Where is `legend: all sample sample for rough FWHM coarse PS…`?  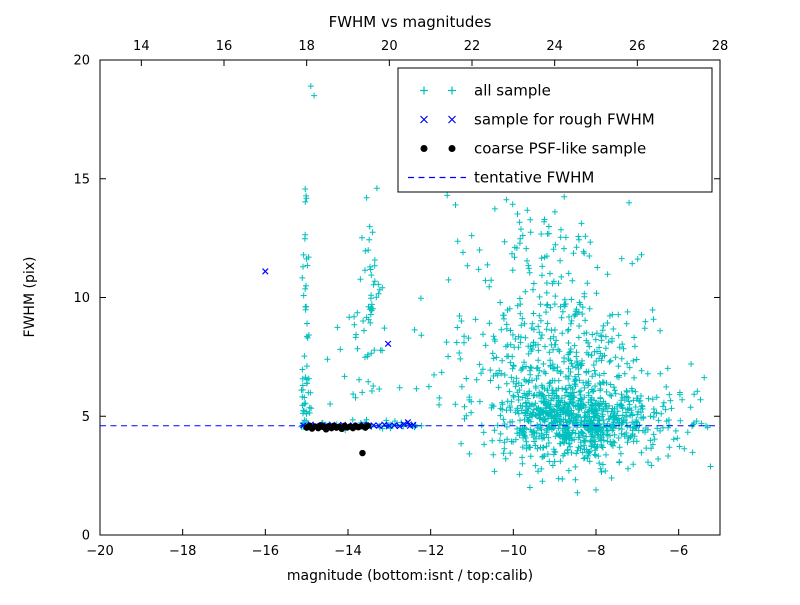 legend: all sample sample for rough FWHM coarse PS… is located at coordinates (555, 130).